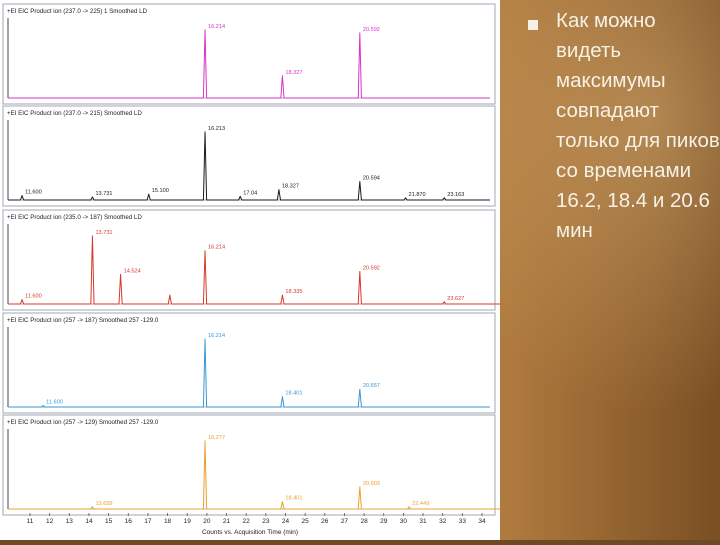 The width and height of the screenshot is (720, 545). I want to click on x-tick-label: 34, so click(482, 521).